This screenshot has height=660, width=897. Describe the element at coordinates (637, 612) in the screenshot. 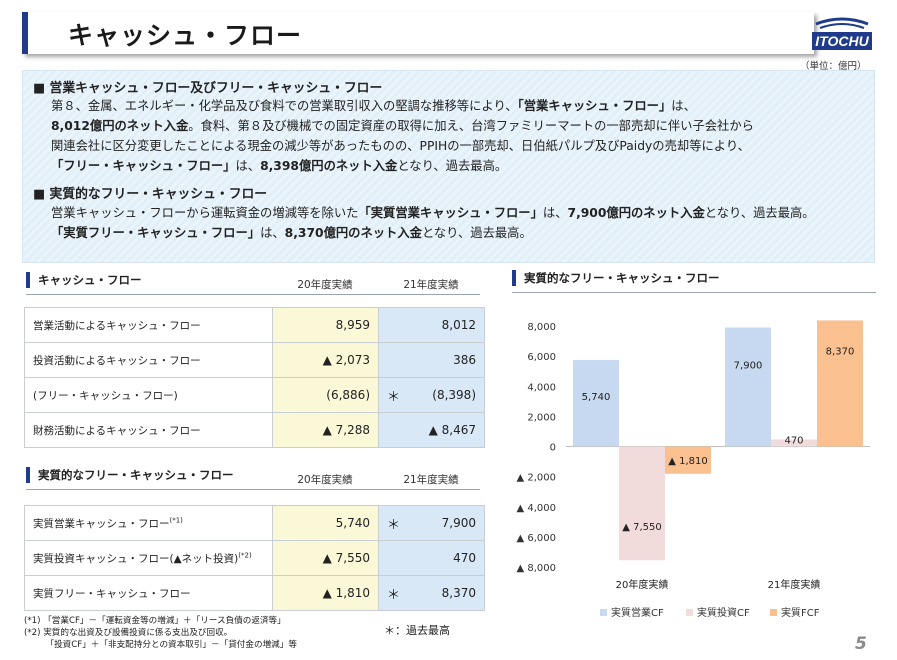

I see `legend-label: 実質営業CF` at that location.